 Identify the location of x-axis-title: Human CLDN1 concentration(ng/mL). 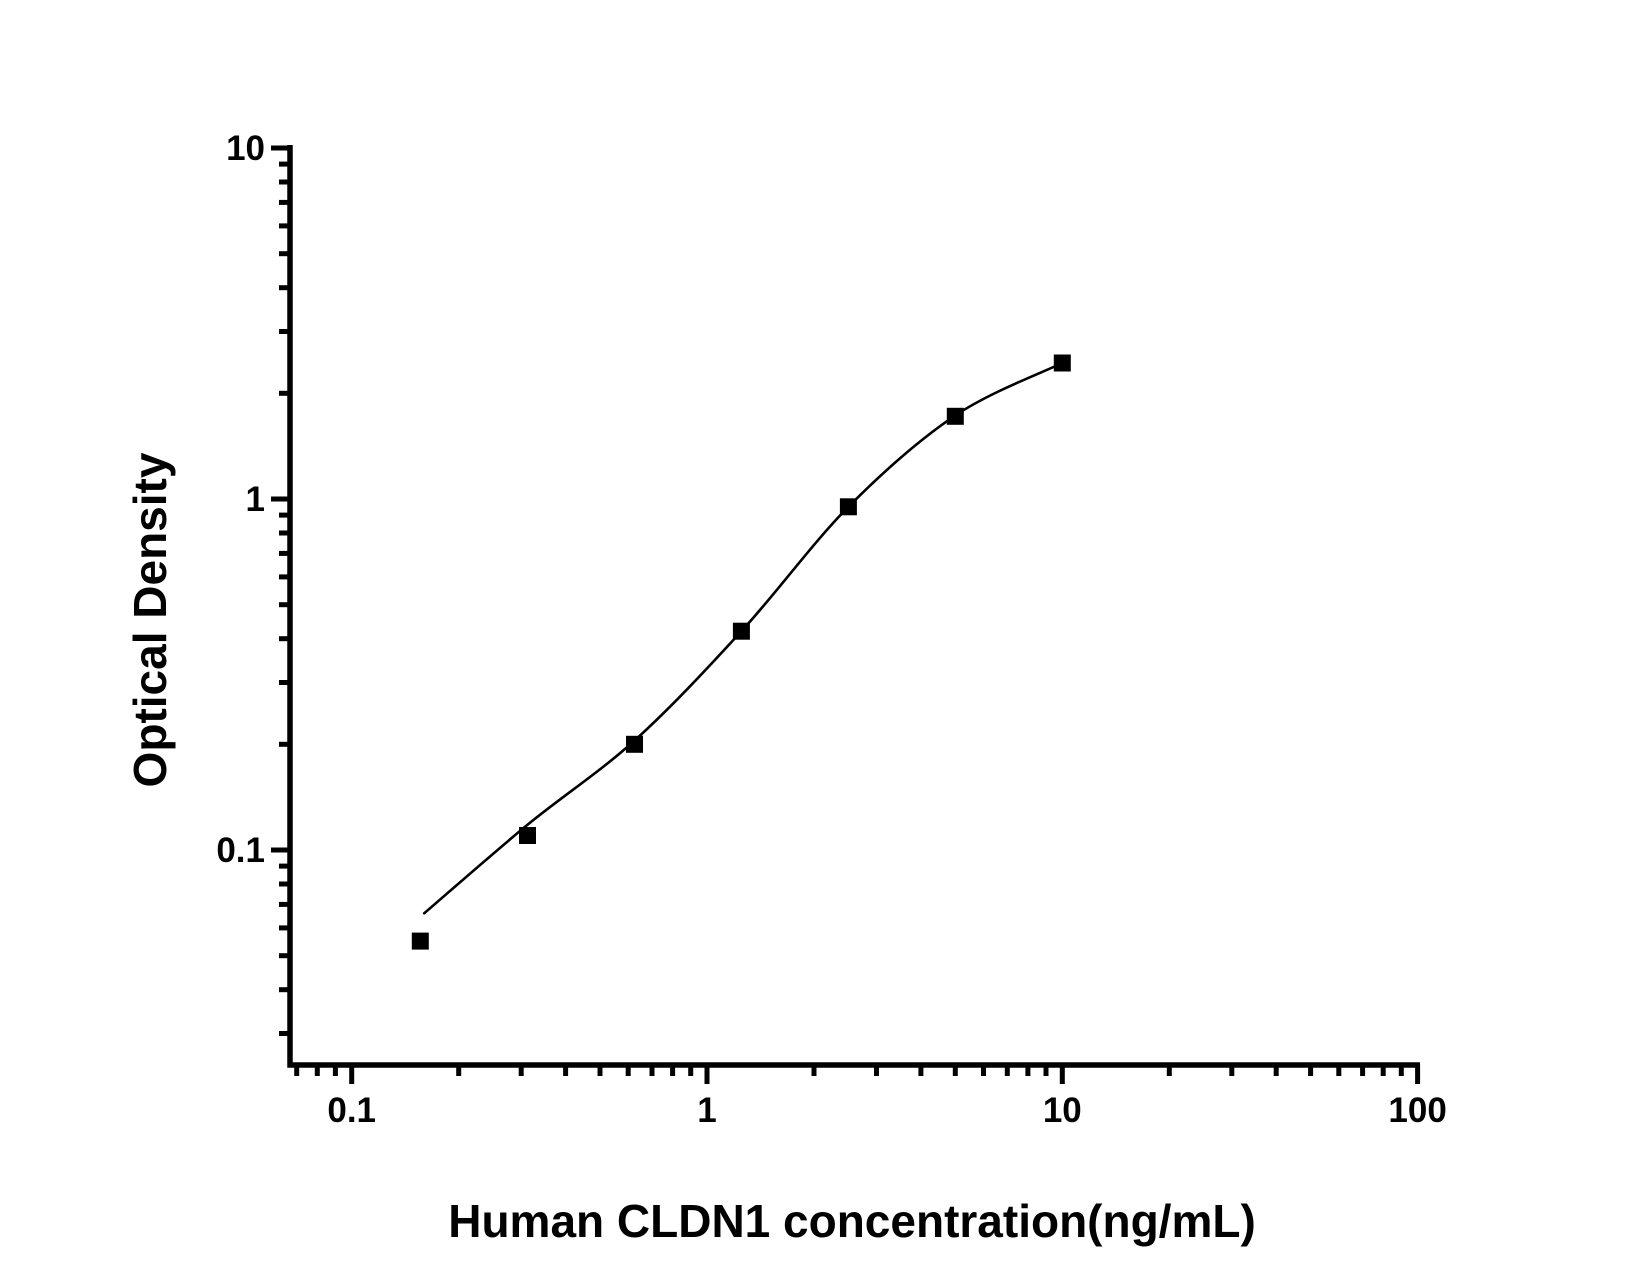
(852, 1221).